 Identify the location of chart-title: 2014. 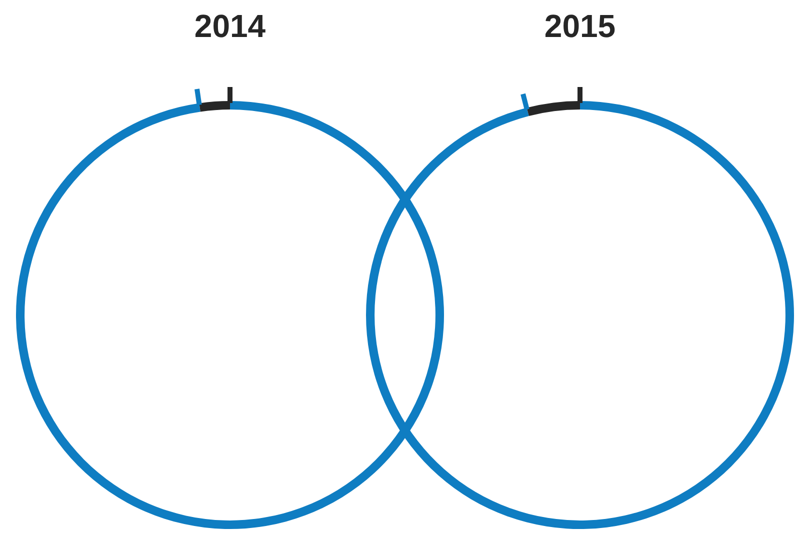
(230, 26).